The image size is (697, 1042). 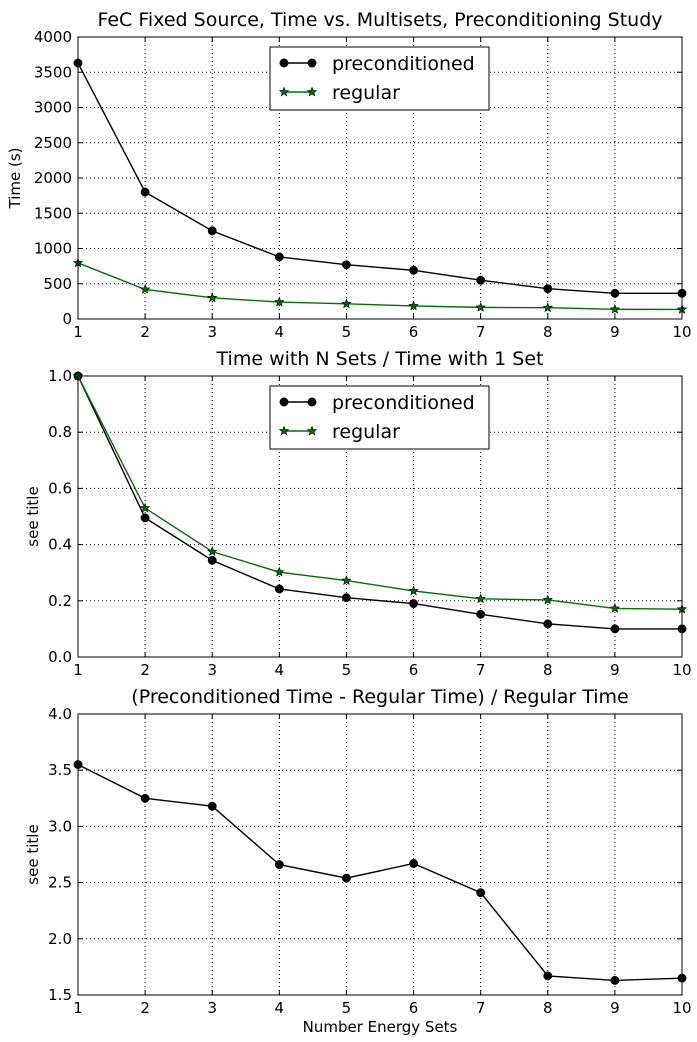 What do you see at coordinates (60, 601) in the screenshot?
I see `y-tick-label: 0.2` at bounding box center [60, 601].